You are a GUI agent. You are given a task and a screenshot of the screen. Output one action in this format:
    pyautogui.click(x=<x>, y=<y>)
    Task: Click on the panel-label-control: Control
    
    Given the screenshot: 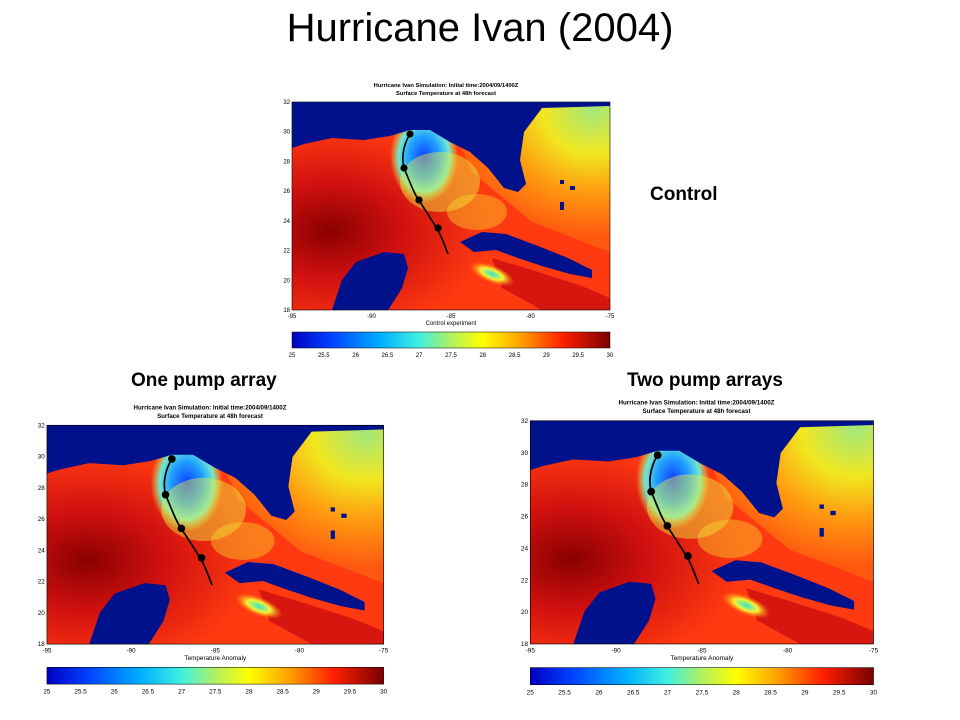 What is the action you would take?
    pyautogui.click(x=684, y=194)
    